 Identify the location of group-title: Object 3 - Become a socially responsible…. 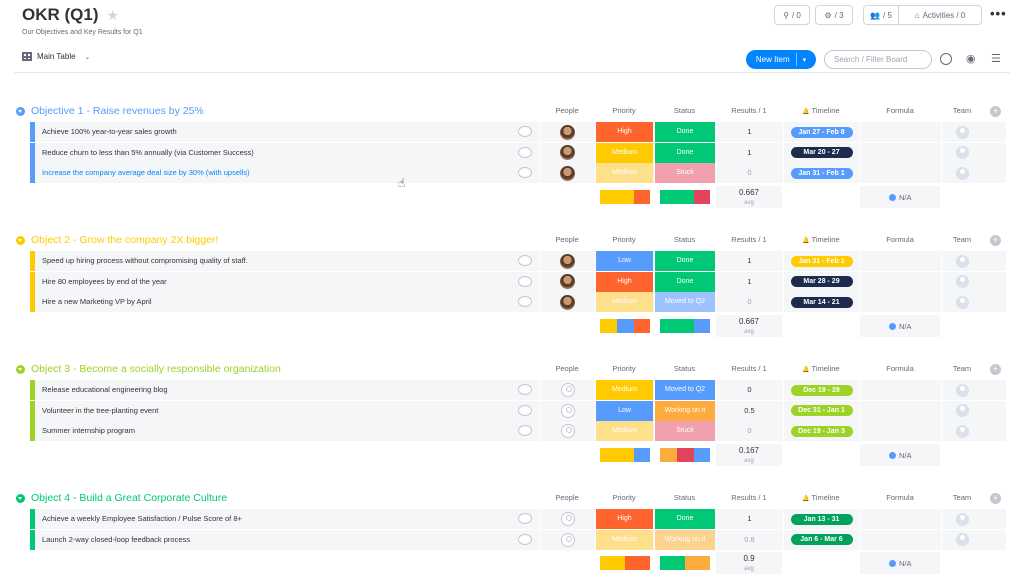
(156, 369).